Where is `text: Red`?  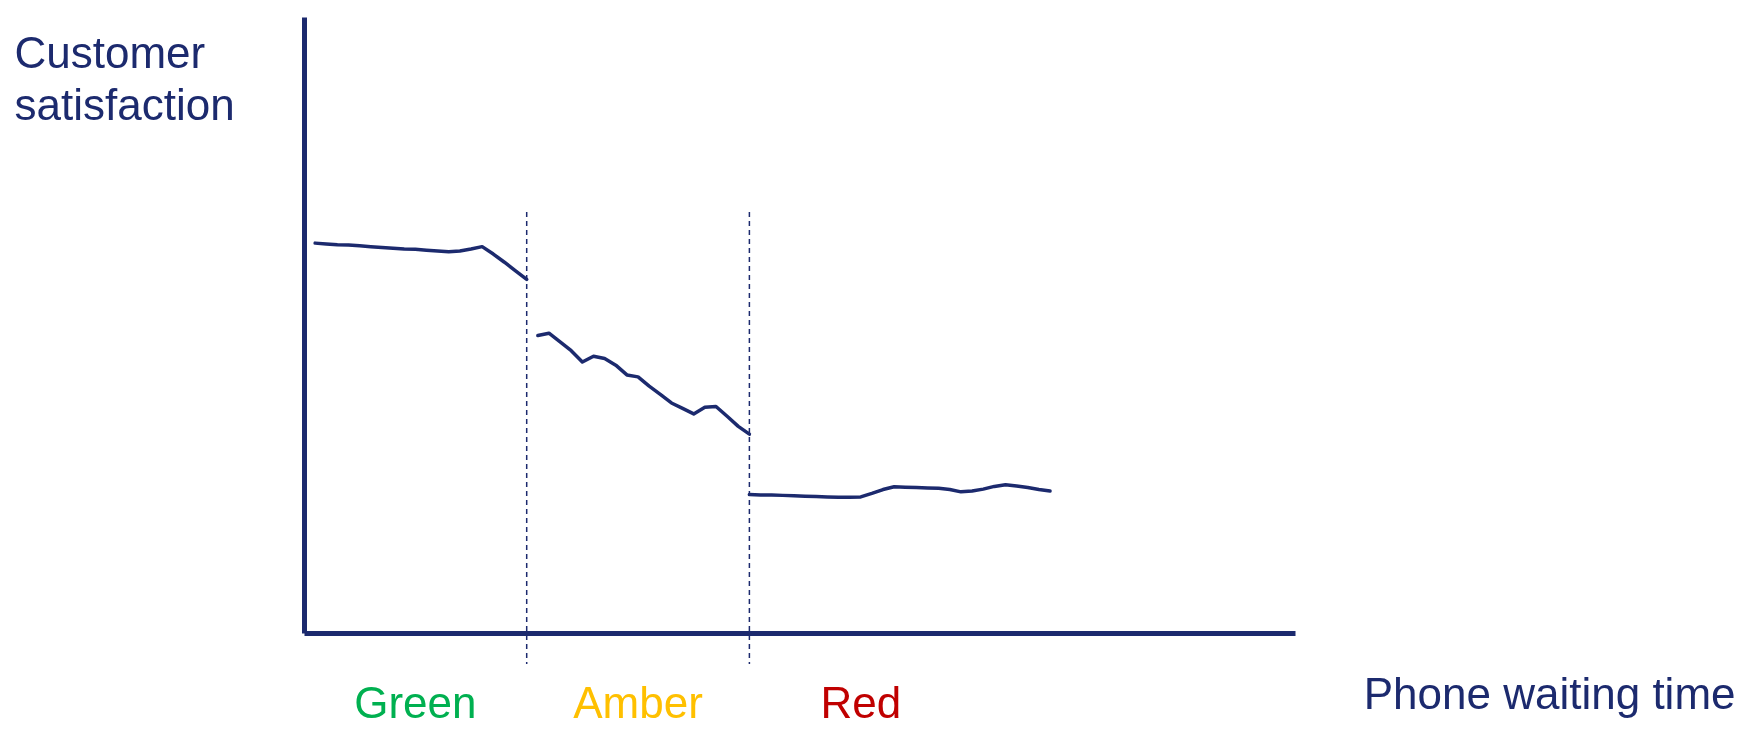 text: Red is located at coordinates (861, 702).